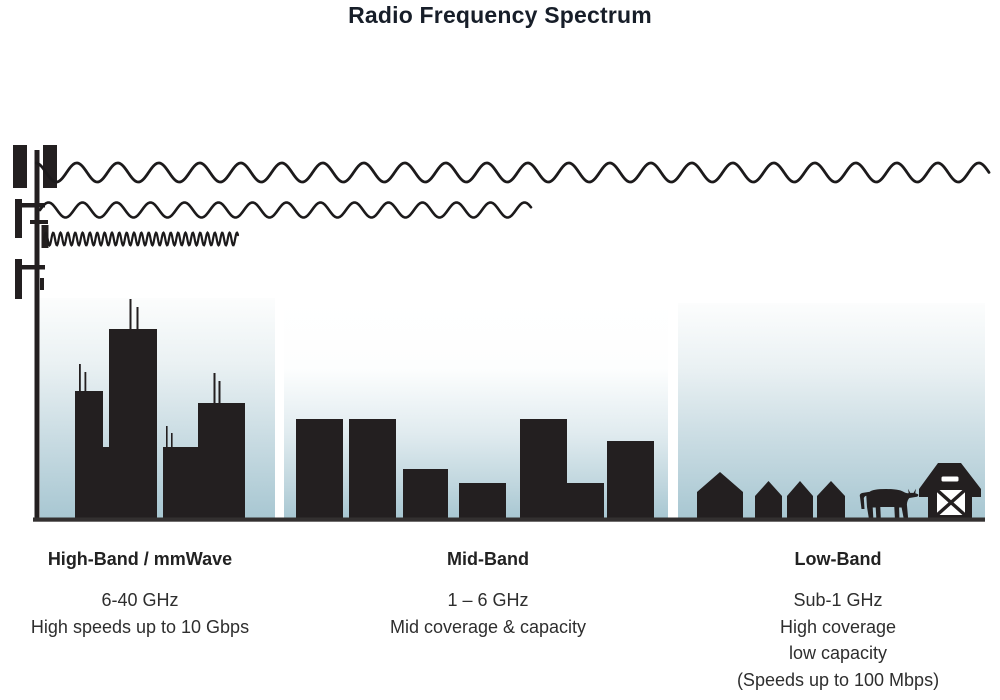 Image resolution: width=1000 pixels, height=700 pixels. Describe the element at coordinates (500, 15) in the screenshot. I see `diagram-title: Radio Frequency Spectrum` at that location.